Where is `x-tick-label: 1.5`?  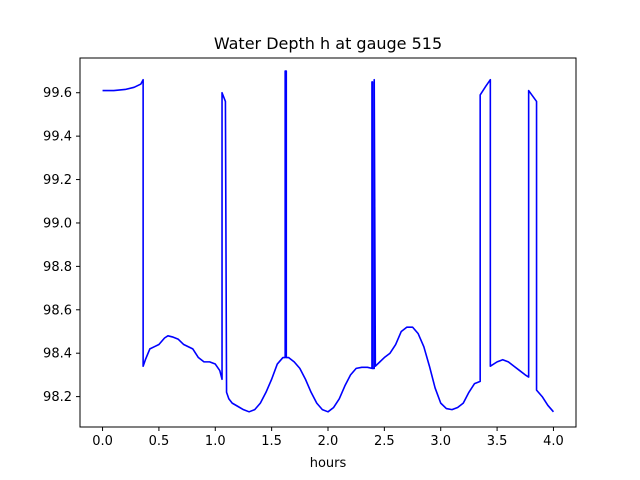 x-tick-label: 1.5 is located at coordinates (271, 441).